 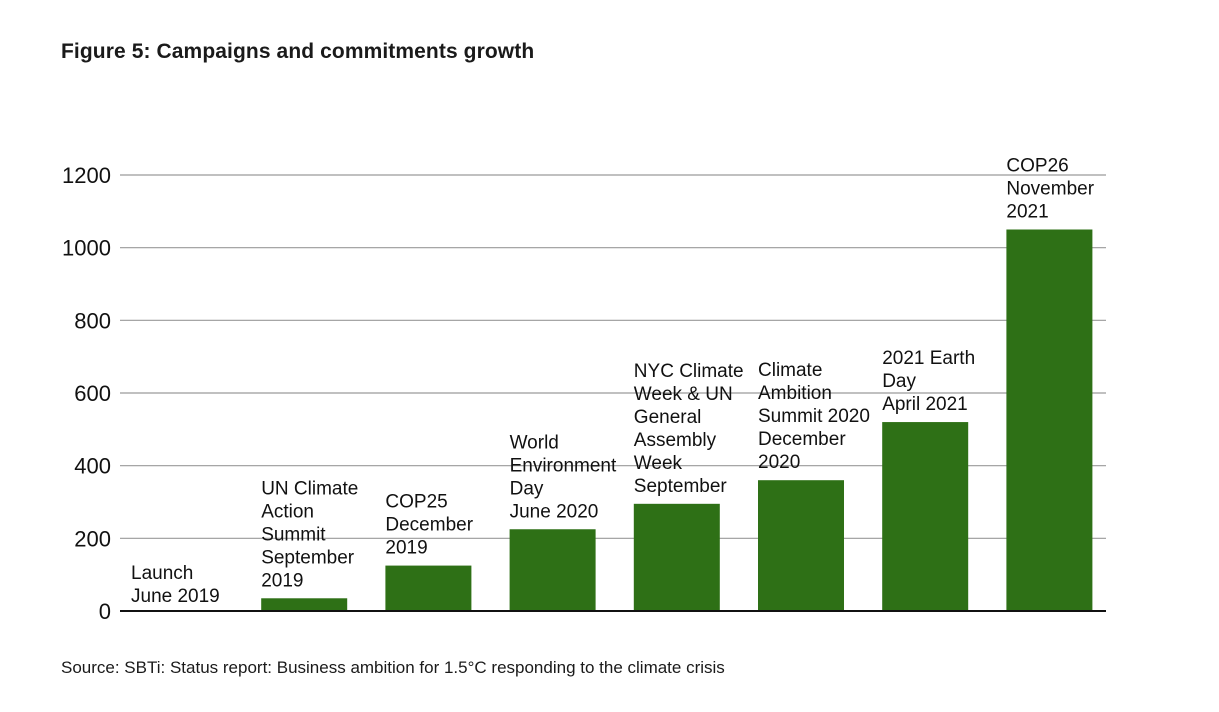 What do you see at coordinates (175, 596) in the screenshot?
I see `bar-label-line: June 2019` at bounding box center [175, 596].